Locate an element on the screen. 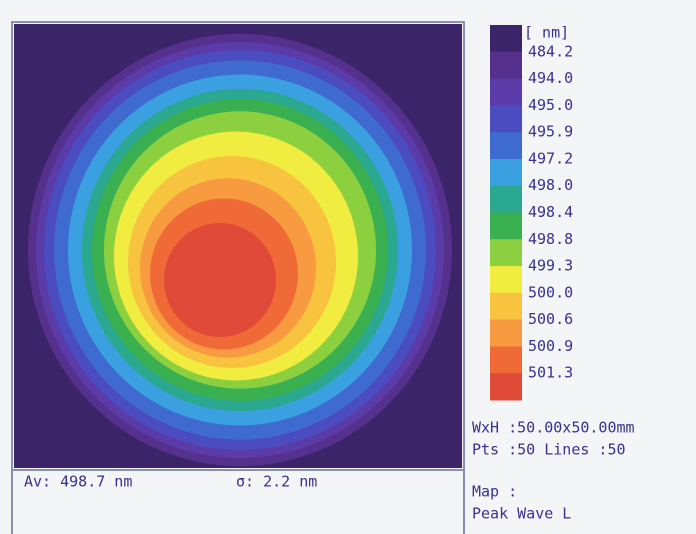  legend-label: 495.9 is located at coordinates (550, 132).